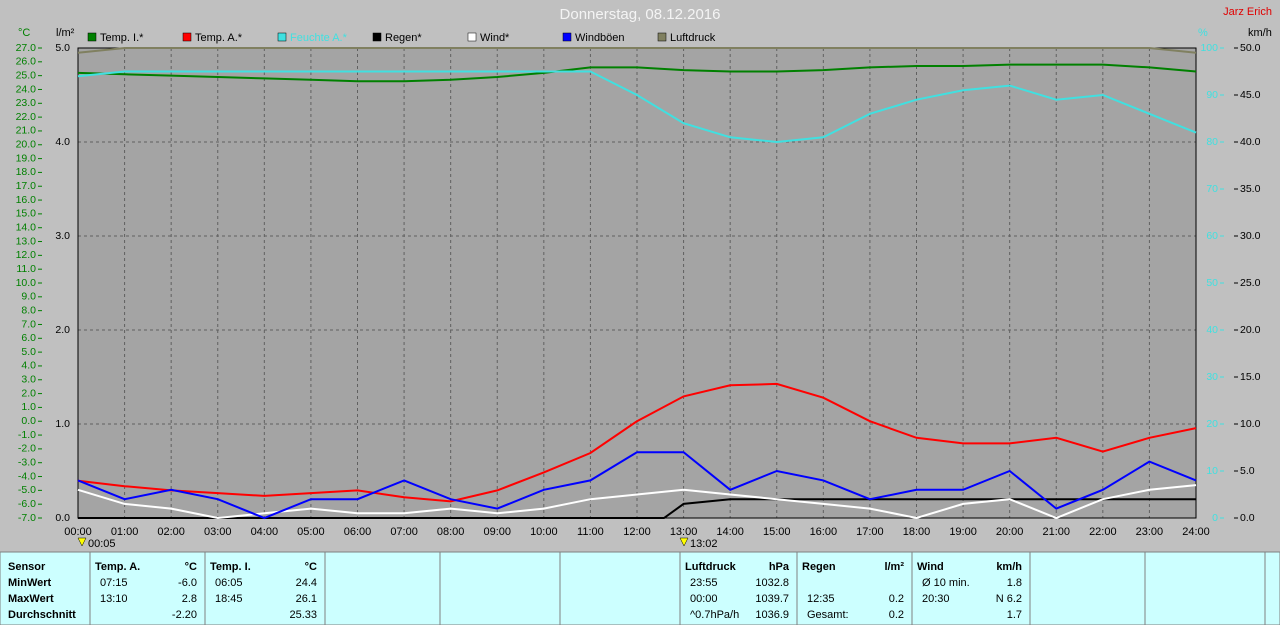 The width and height of the screenshot is (1280, 625). Describe the element at coordinates (1103, 532) in the screenshot. I see `x-tick-label: 22:00` at that location.